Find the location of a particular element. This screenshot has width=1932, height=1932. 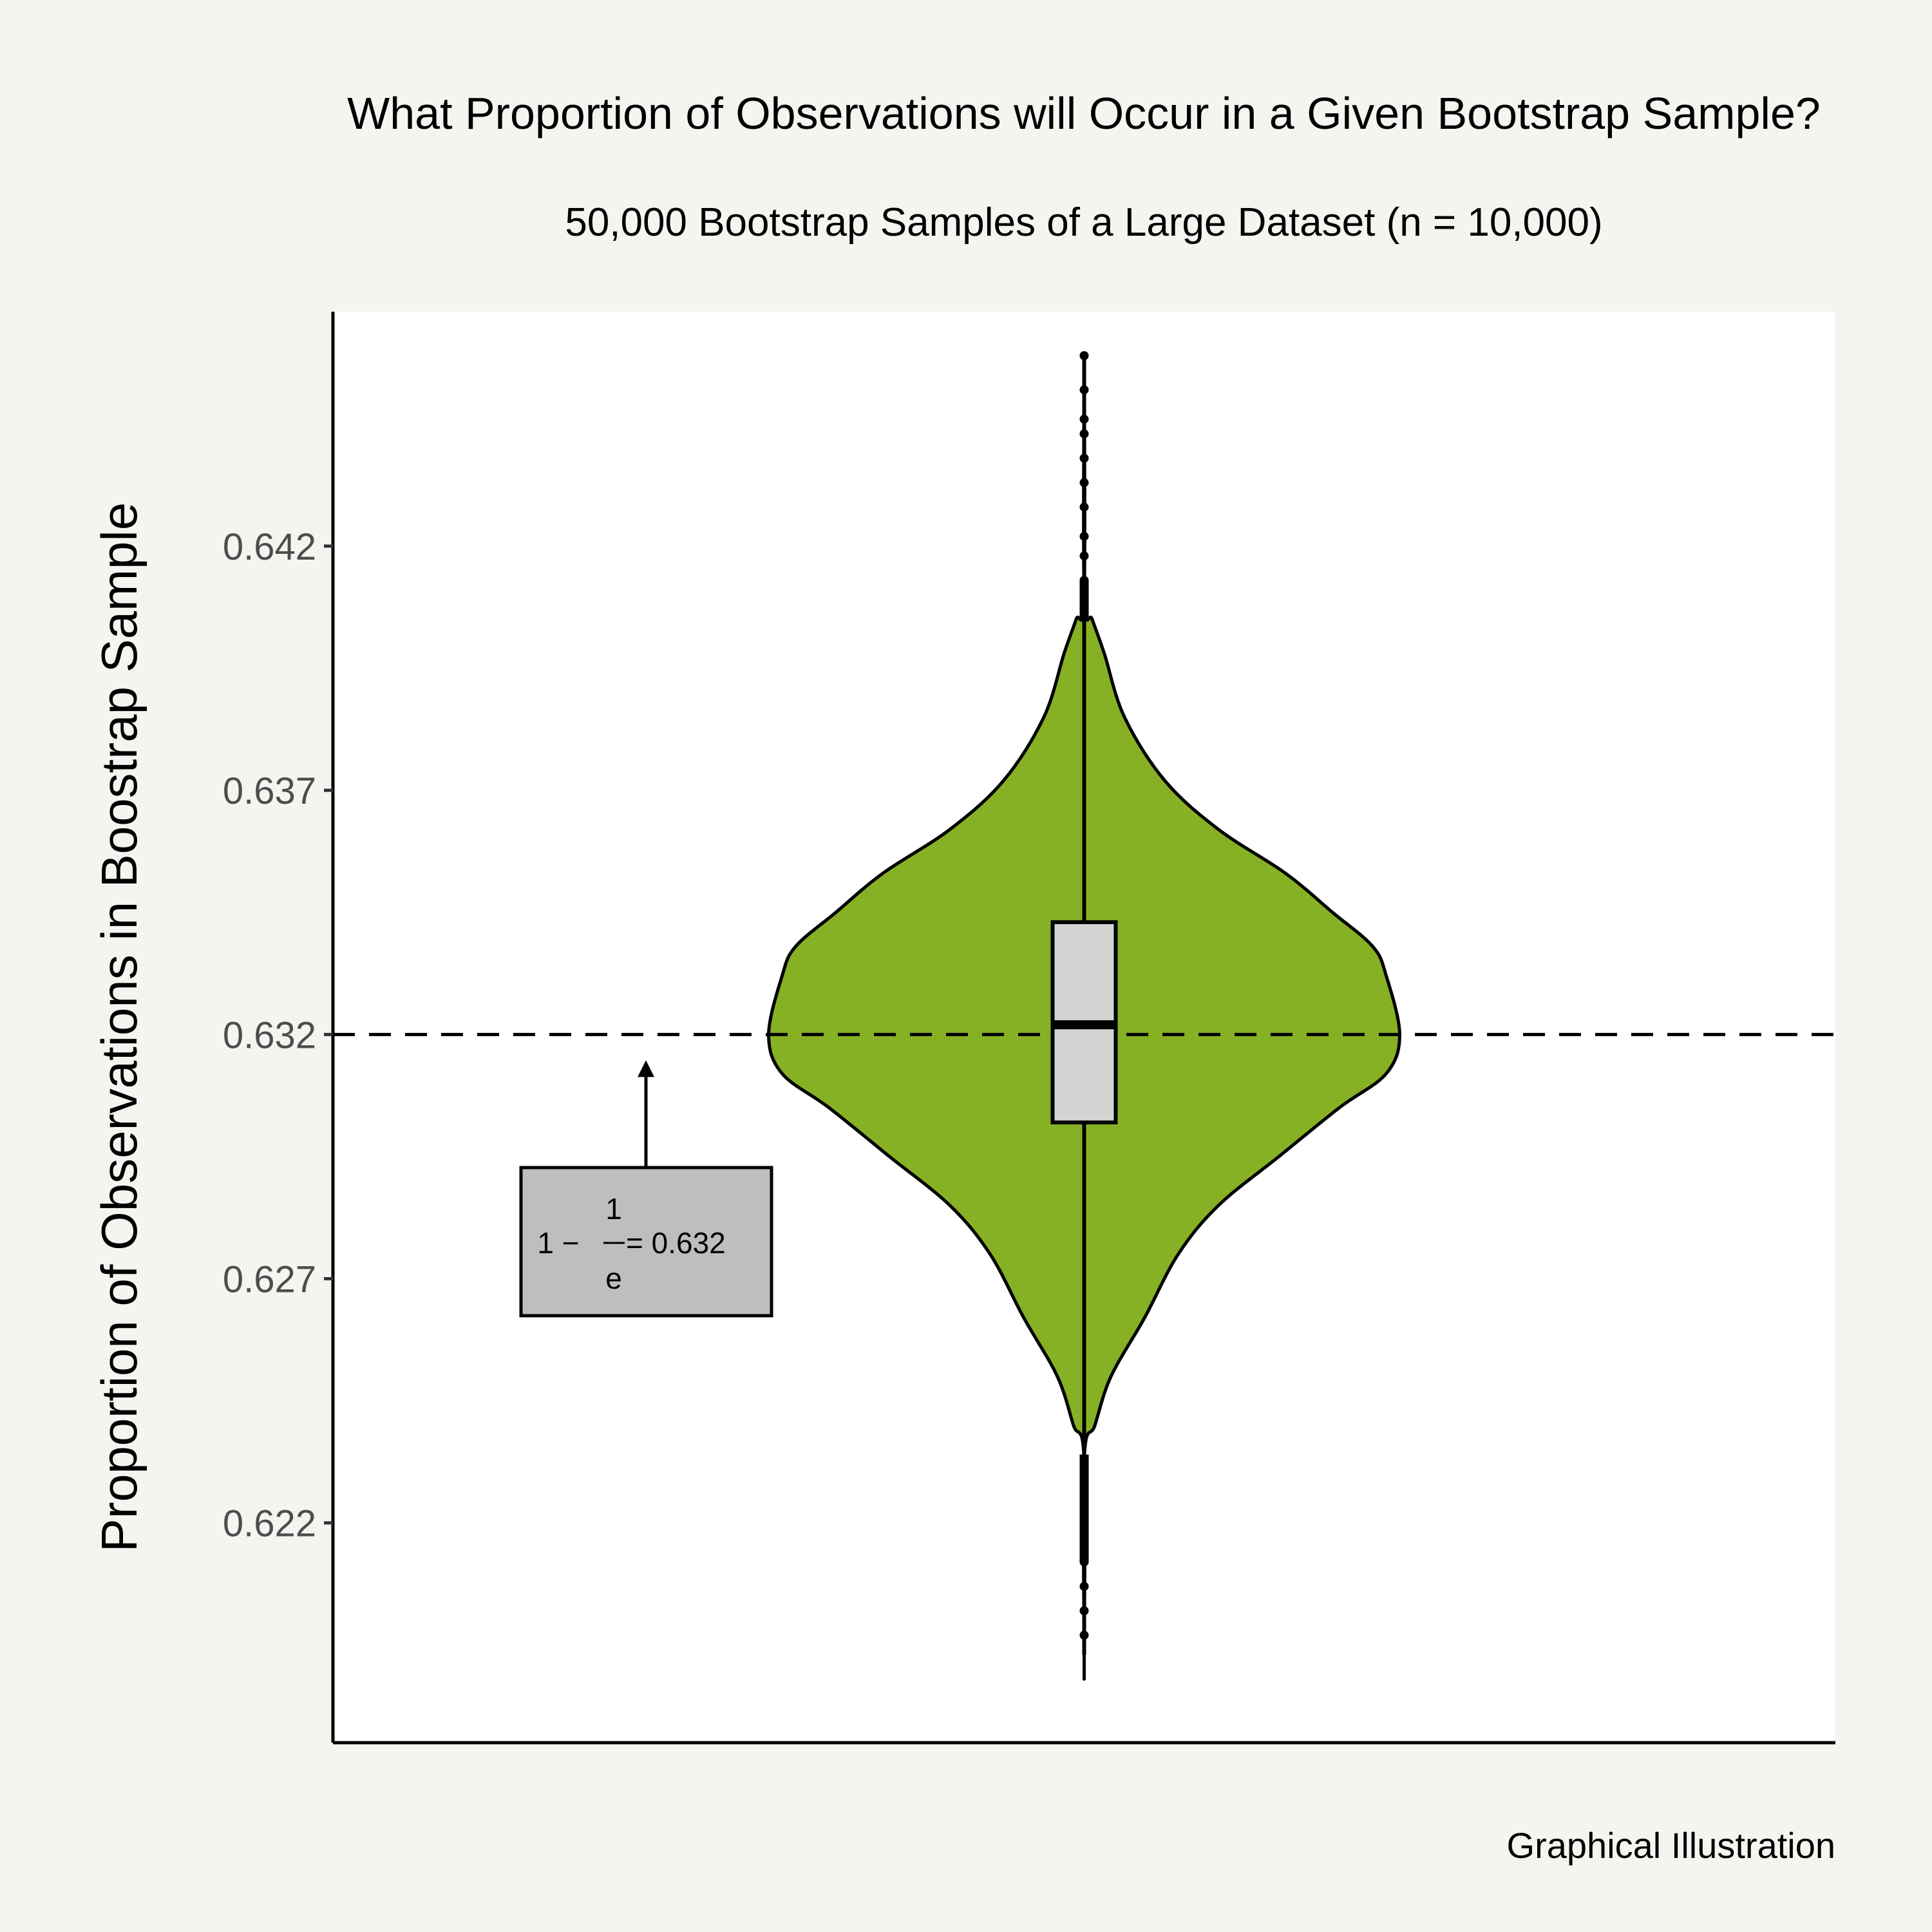

annotation-numerator: 1 is located at coordinates (613, 1209).